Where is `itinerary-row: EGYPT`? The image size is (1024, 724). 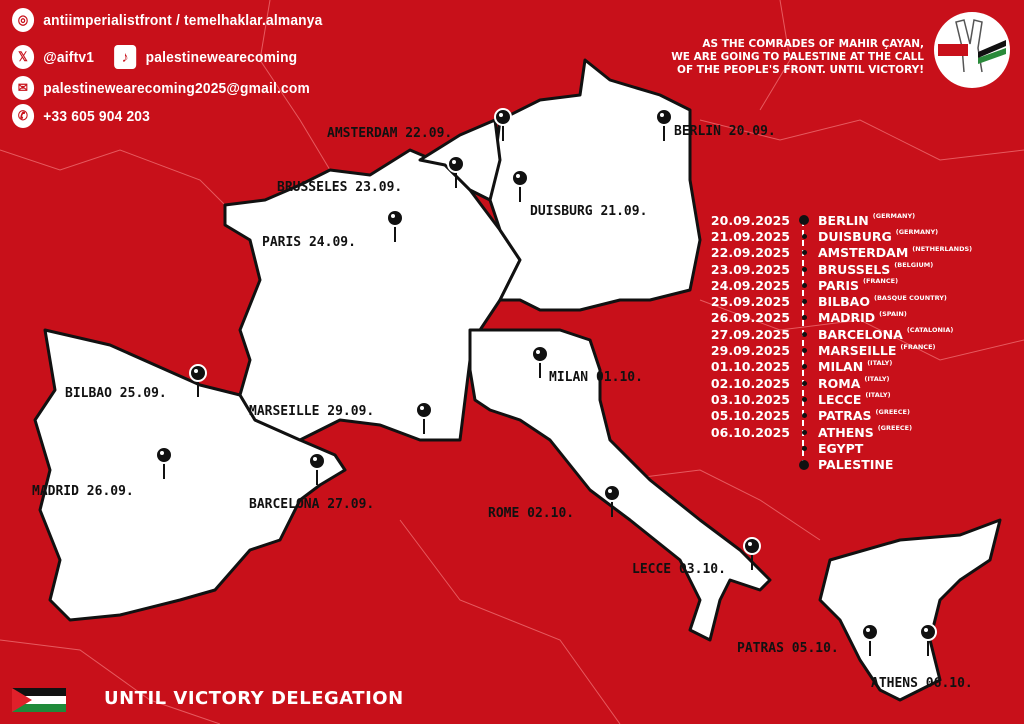
itinerary-row: EGYPT is located at coordinates (836, 448).